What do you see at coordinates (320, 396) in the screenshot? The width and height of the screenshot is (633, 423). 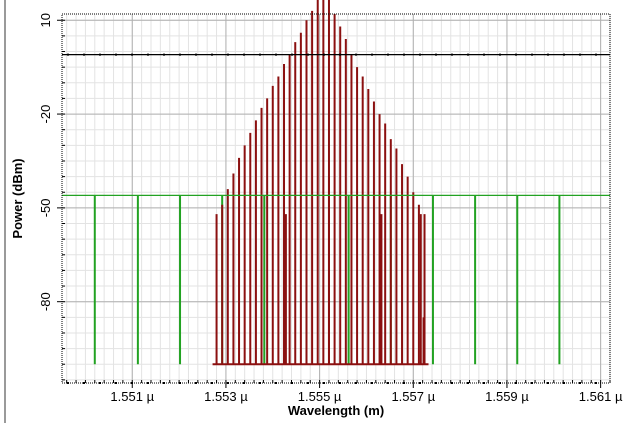 I see `x-tick-label: 1.555 µ` at bounding box center [320, 396].